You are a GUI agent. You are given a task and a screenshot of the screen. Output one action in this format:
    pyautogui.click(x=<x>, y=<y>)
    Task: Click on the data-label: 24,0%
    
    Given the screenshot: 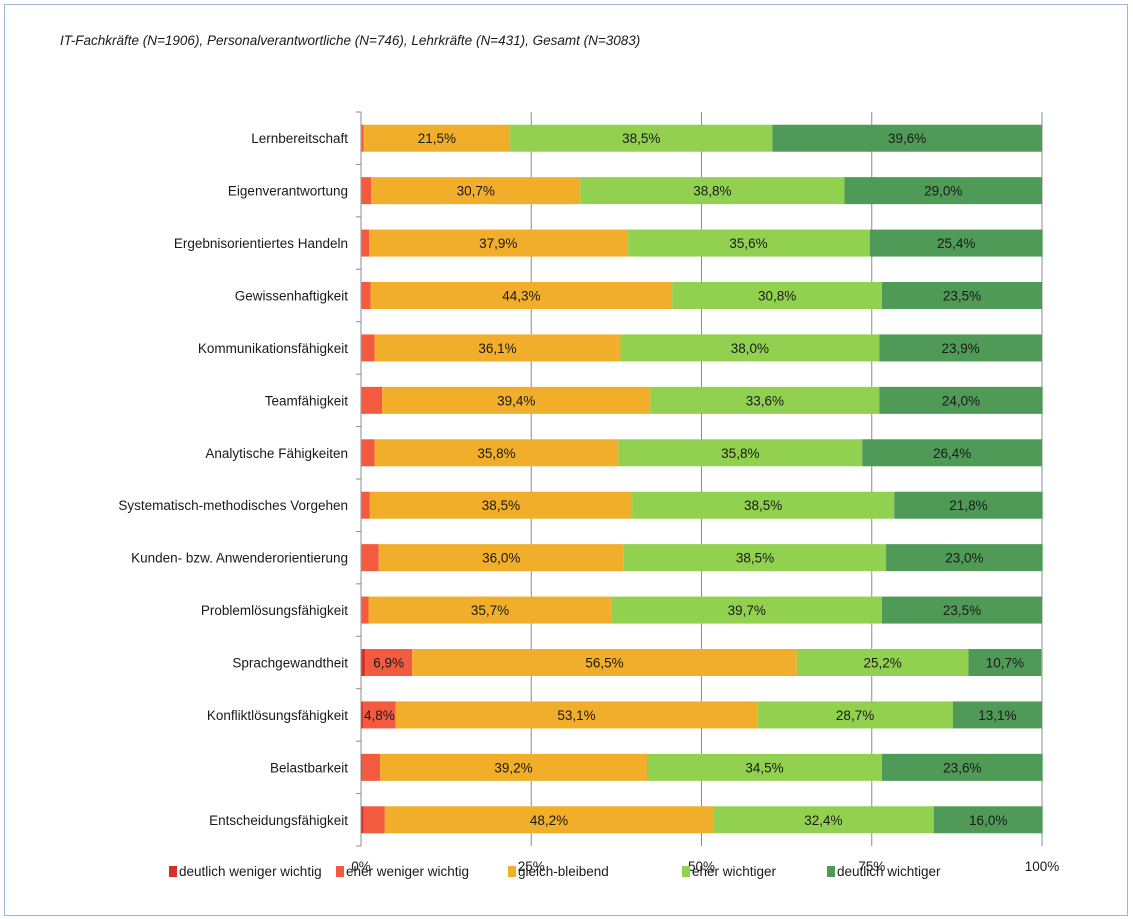 What is the action you would take?
    pyautogui.click(x=961, y=400)
    